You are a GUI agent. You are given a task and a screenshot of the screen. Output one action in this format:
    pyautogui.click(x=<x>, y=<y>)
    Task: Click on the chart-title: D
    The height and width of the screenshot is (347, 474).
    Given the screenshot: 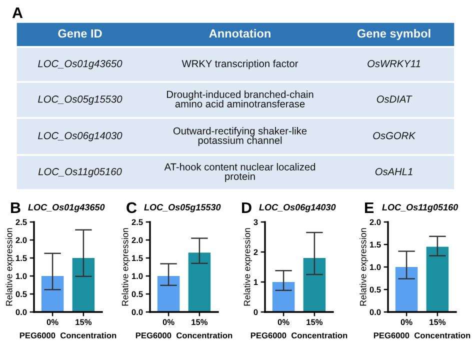 What is the action you would take?
    pyautogui.click(x=247, y=207)
    